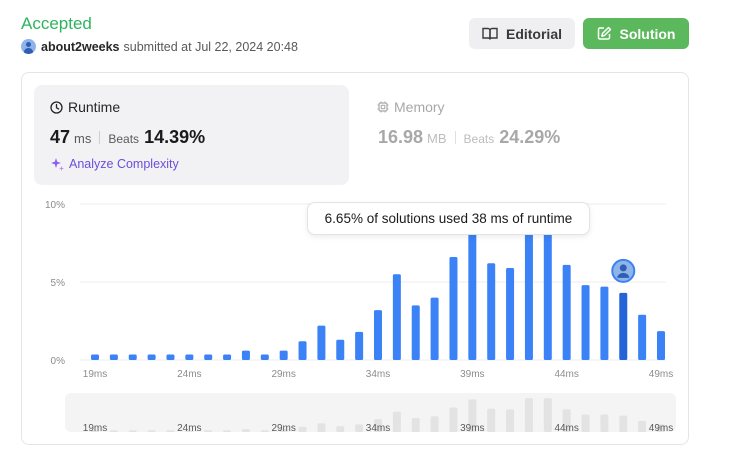 Image resolution: width=729 pixels, height=456 pixels. I want to click on memory-chip-icon, so click(383, 107).